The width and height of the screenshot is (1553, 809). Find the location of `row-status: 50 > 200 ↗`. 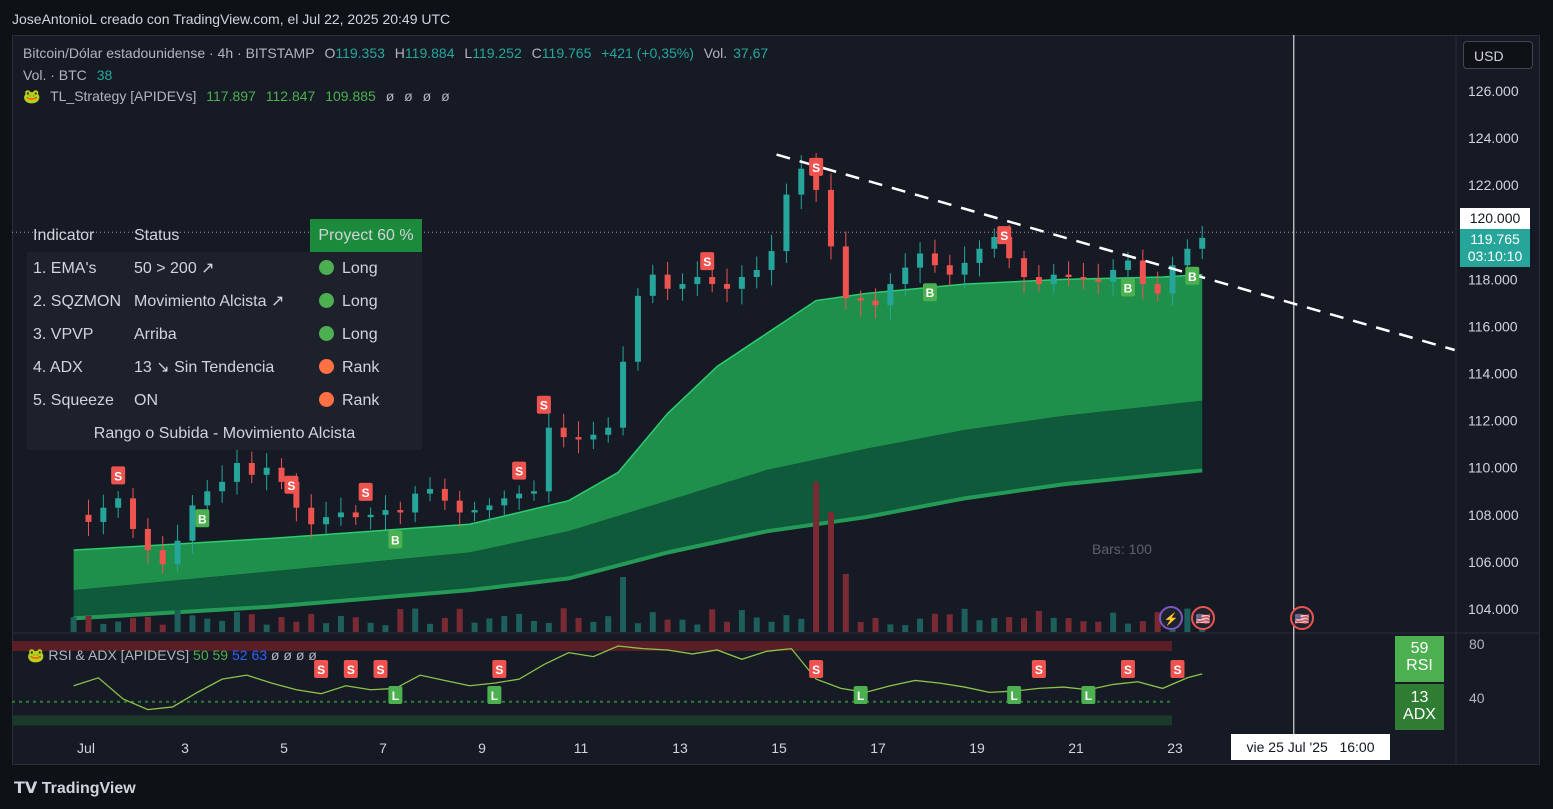

row-status: 50 > 200 ↗ is located at coordinates (174, 268).